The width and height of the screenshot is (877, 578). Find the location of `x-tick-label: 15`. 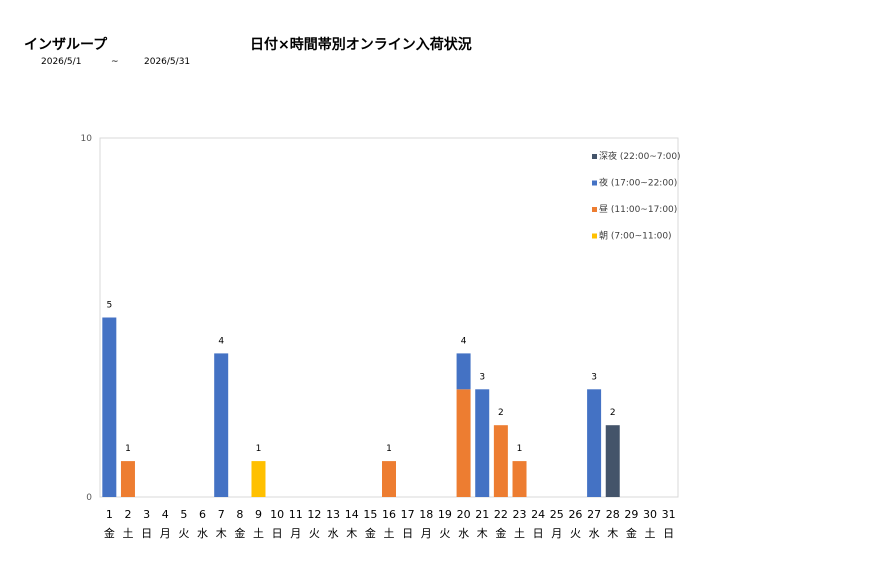

x-tick-label: 15 is located at coordinates (370, 514).